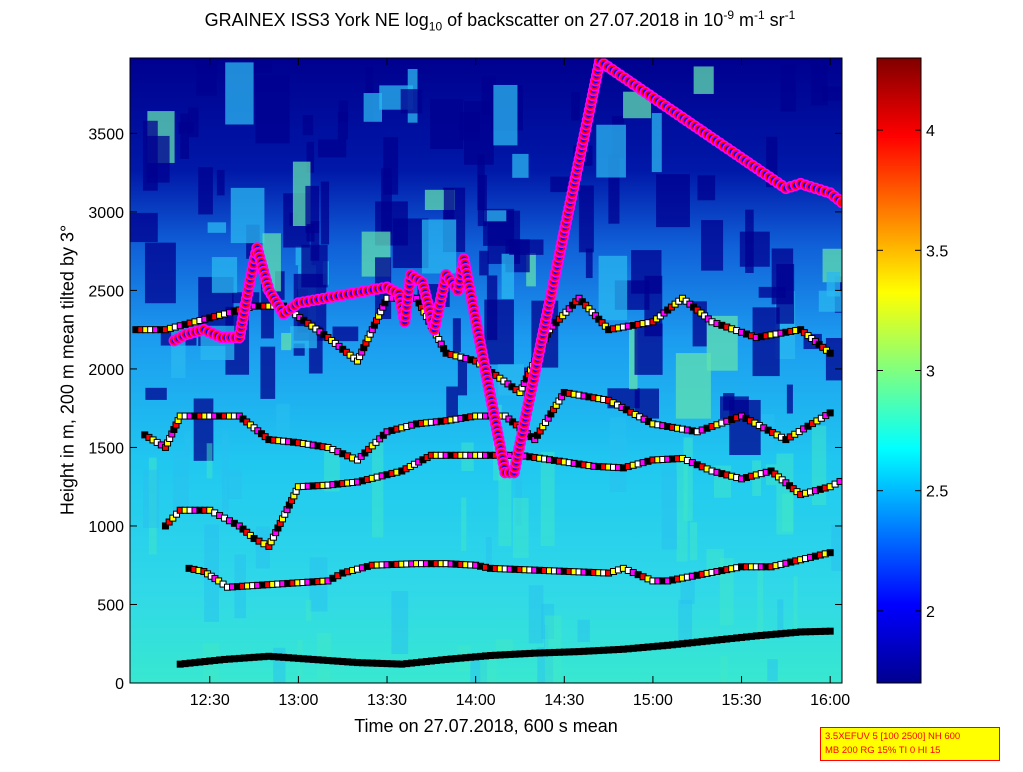  I want to click on settings-line-2: MB 200 RG 15% TI 0 HI 15, so click(883, 750).